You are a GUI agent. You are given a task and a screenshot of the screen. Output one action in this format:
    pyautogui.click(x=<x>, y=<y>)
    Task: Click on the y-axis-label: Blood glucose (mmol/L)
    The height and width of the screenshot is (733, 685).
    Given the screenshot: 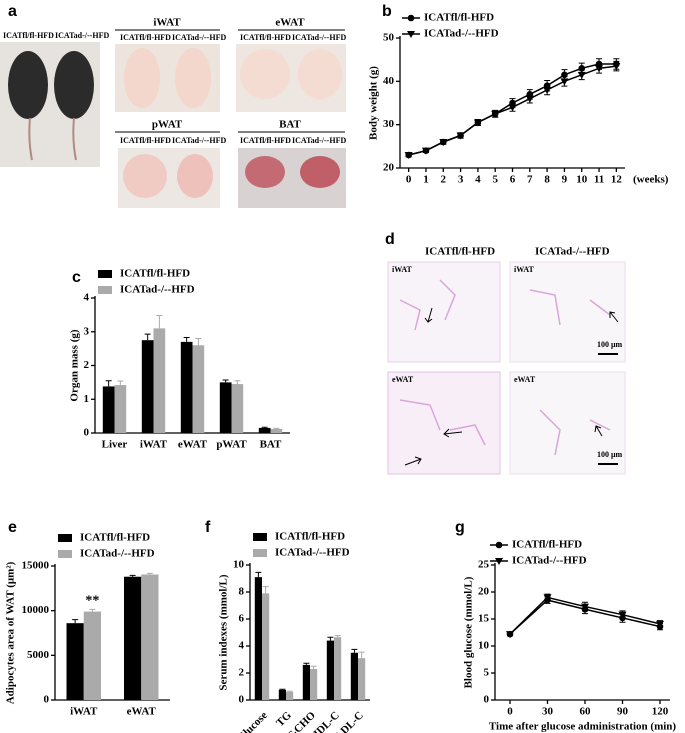 What is the action you would take?
    pyautogui.click(x=469, y=632)
    